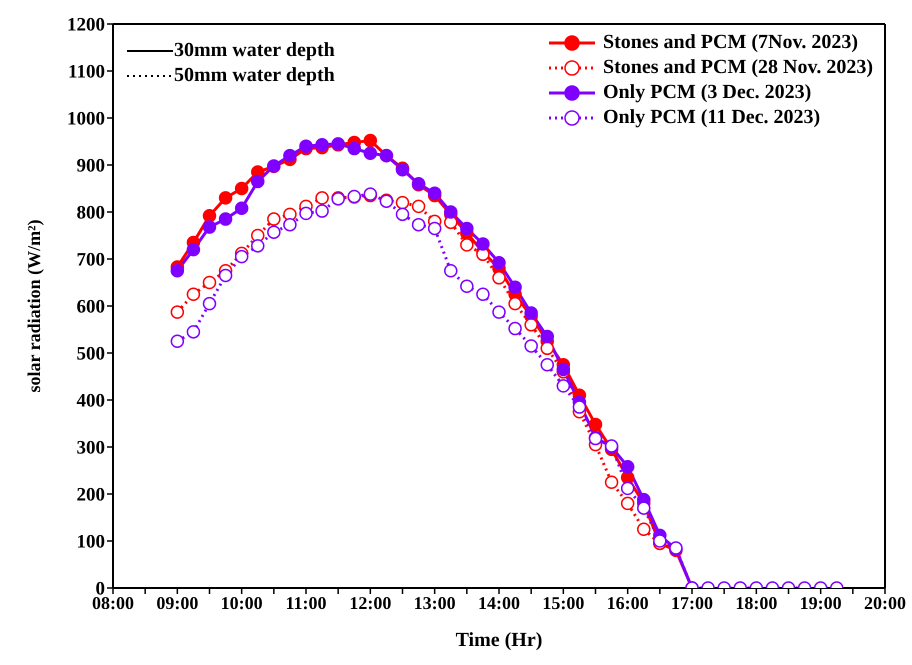  I want to click on x-axis-title: Time (Hr), so click(499, 640).